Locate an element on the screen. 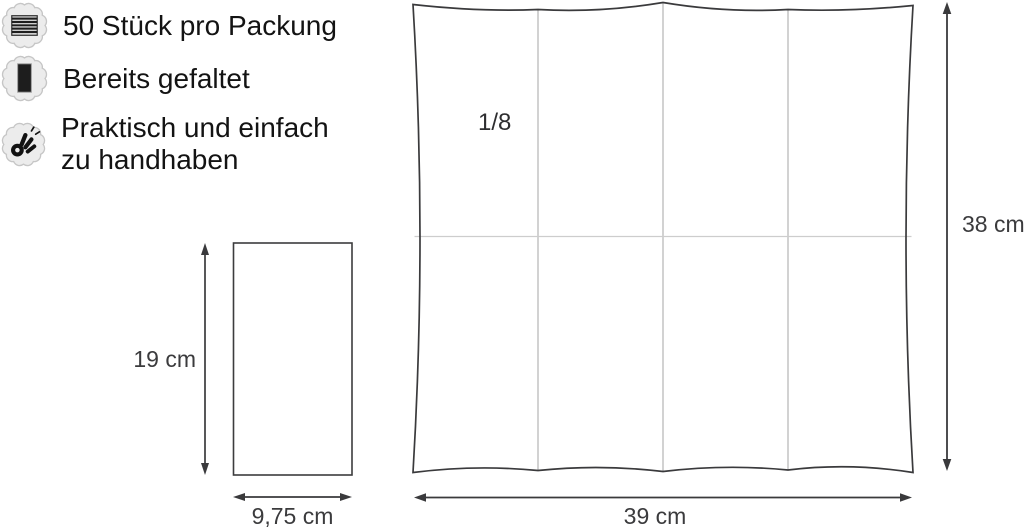  open-napkin-height-arrow is located at coordinates (947, 236).